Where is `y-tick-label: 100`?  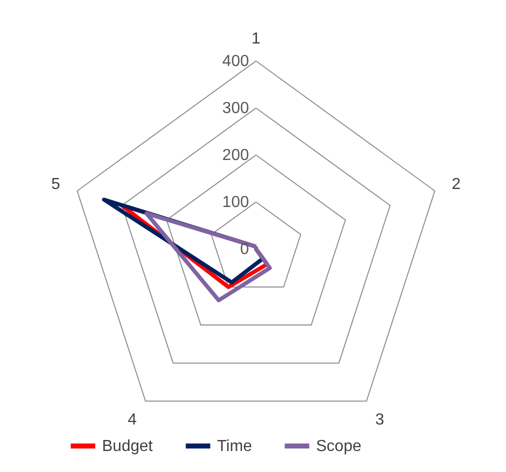
y-tick-label: 100 is located at coordinates (236, 202).